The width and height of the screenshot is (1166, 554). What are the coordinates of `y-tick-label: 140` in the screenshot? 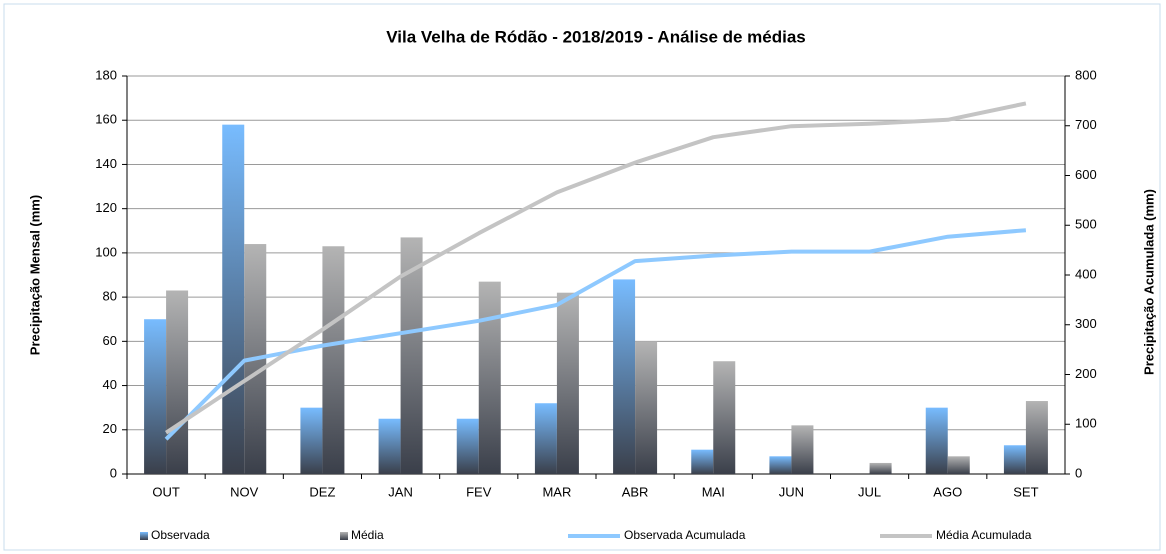 It's located at (106, 163).